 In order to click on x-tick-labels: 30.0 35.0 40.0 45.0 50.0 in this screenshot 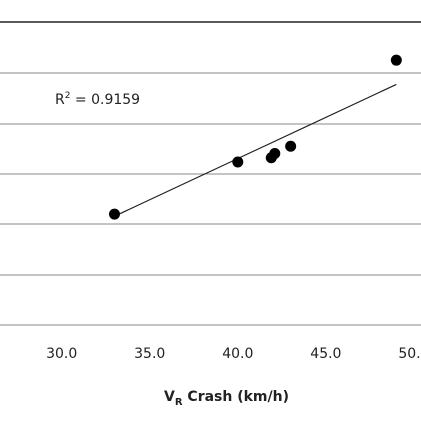, I will do `click(233, 354)`.